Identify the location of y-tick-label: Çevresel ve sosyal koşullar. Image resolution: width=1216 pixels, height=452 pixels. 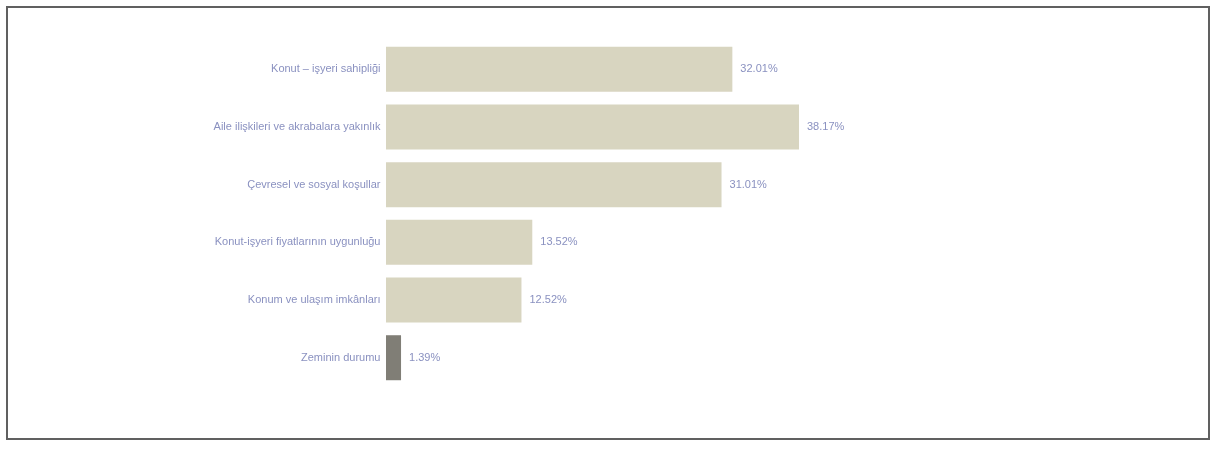
(314, 183).